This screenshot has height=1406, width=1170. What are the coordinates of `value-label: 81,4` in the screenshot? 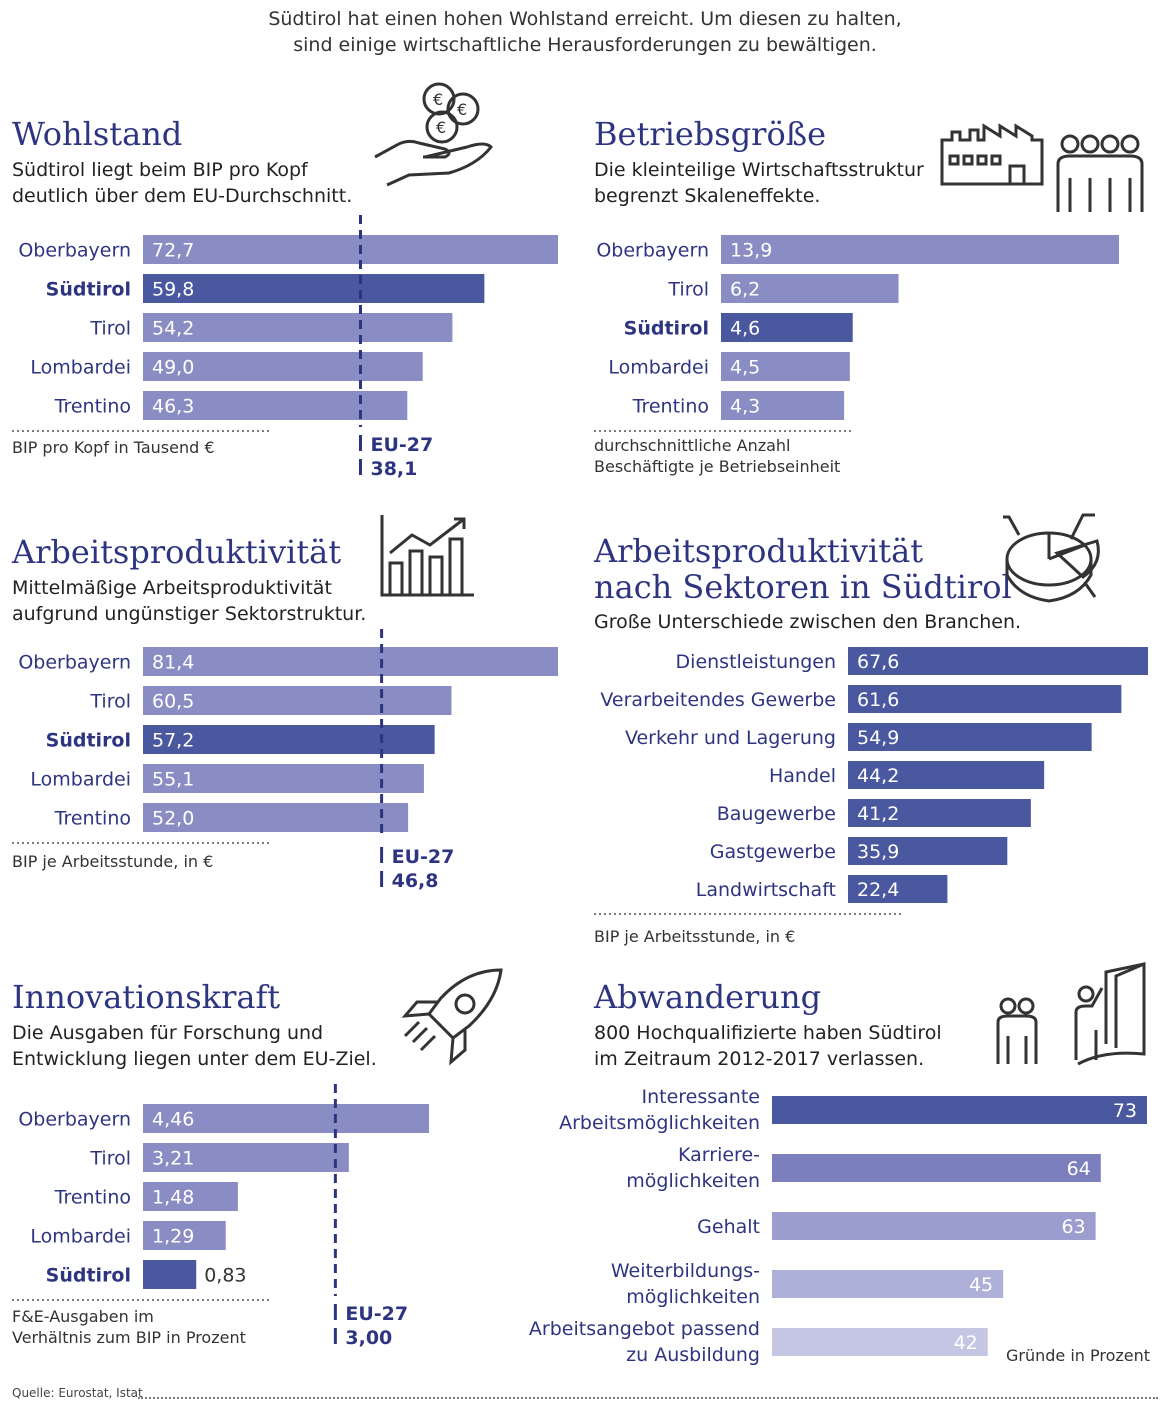 It's located at (173, 663).